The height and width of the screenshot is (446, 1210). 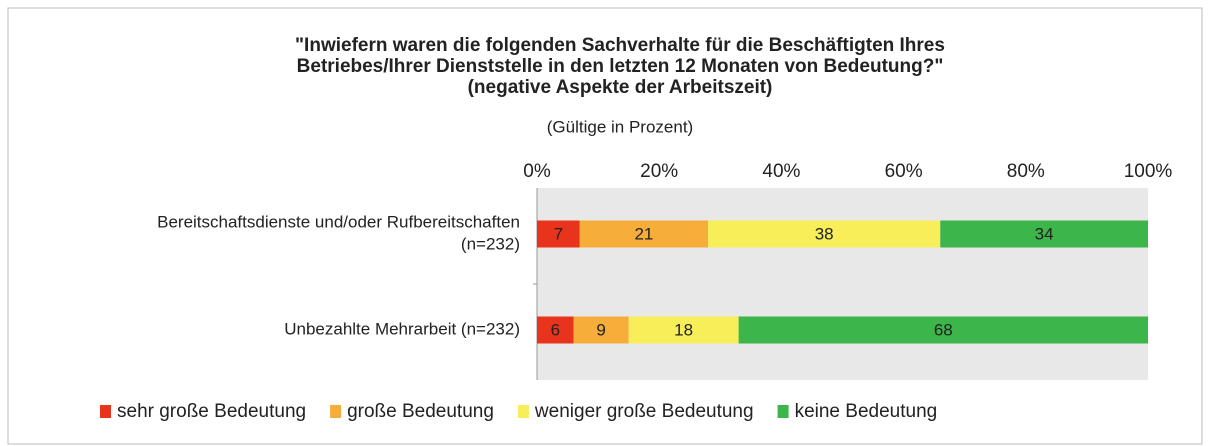 I want to click on x-tick-label: 20%, so click(x=659, y=171).